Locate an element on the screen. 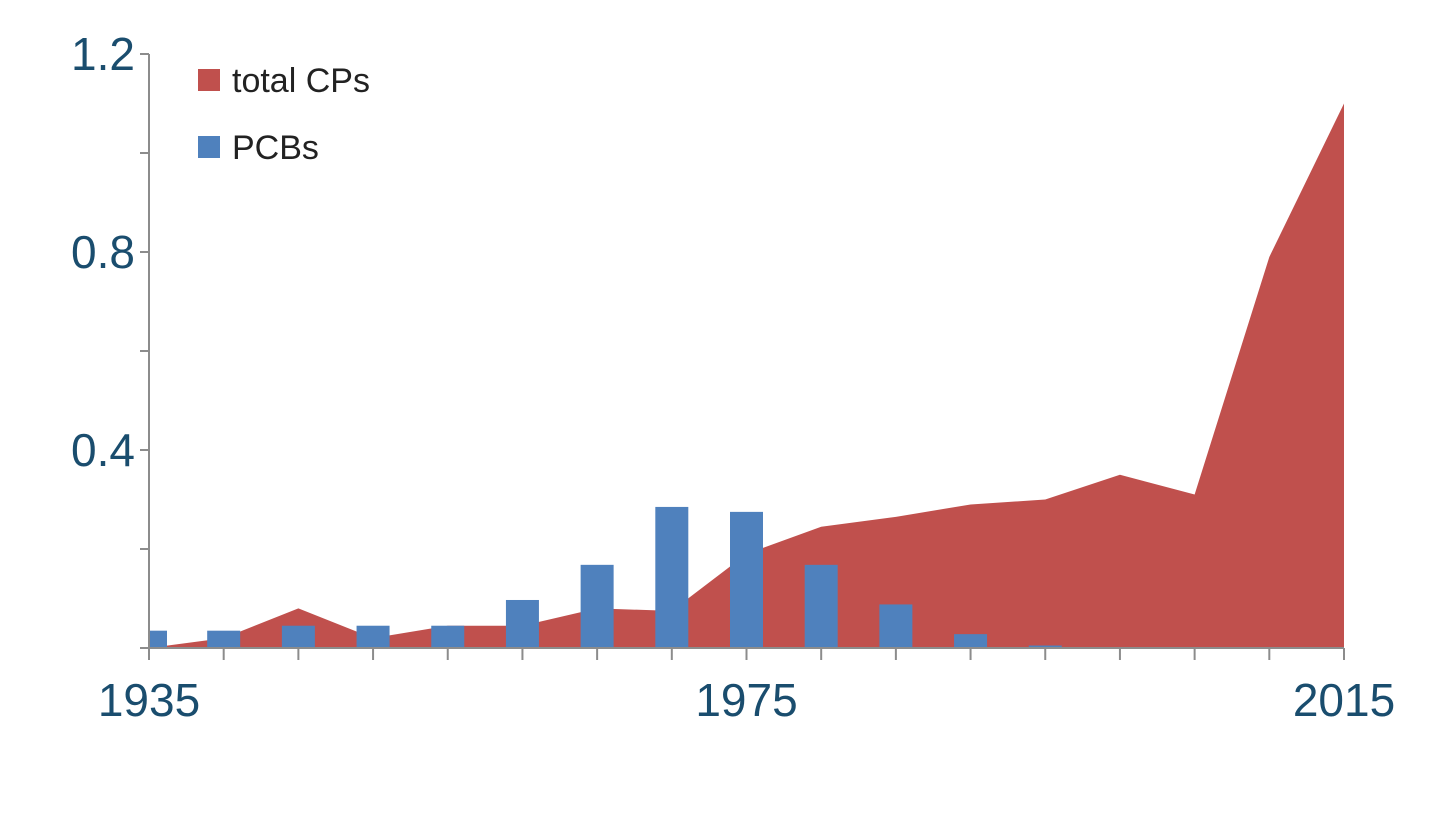 This screenshot has height=829, width=1450. y-tick-label: 1.2 is located at coordinates (103, 54).